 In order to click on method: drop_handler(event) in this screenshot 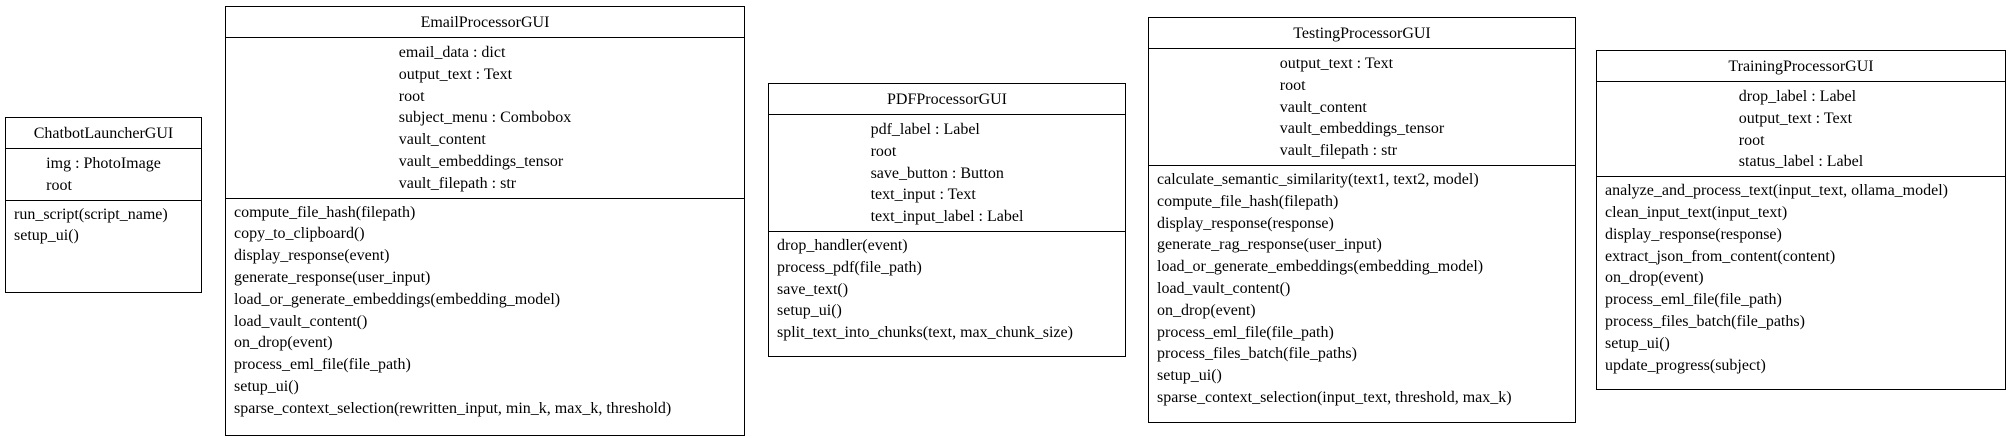, I will do `click(842, 245)`.